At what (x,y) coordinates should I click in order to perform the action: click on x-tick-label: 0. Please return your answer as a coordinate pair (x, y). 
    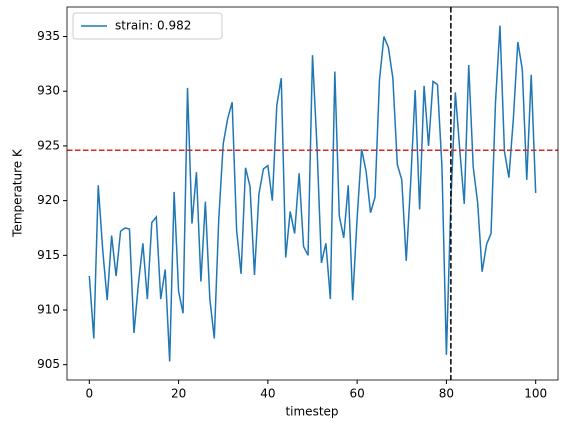
    Looking at the image, I should click on (89, 394).